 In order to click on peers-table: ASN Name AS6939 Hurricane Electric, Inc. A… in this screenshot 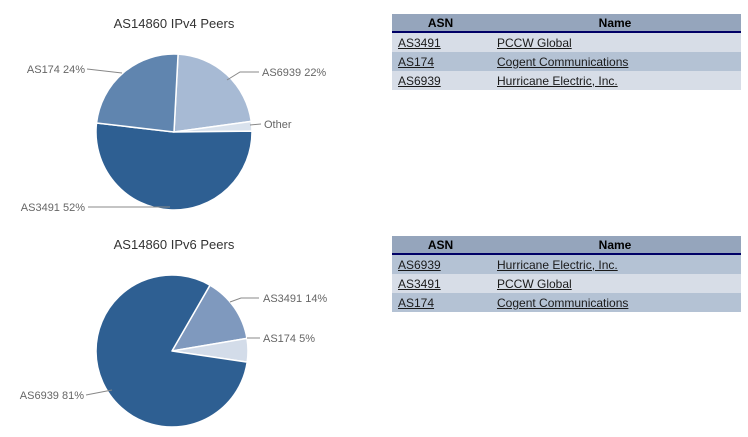, I will do `click(566, 274)`.